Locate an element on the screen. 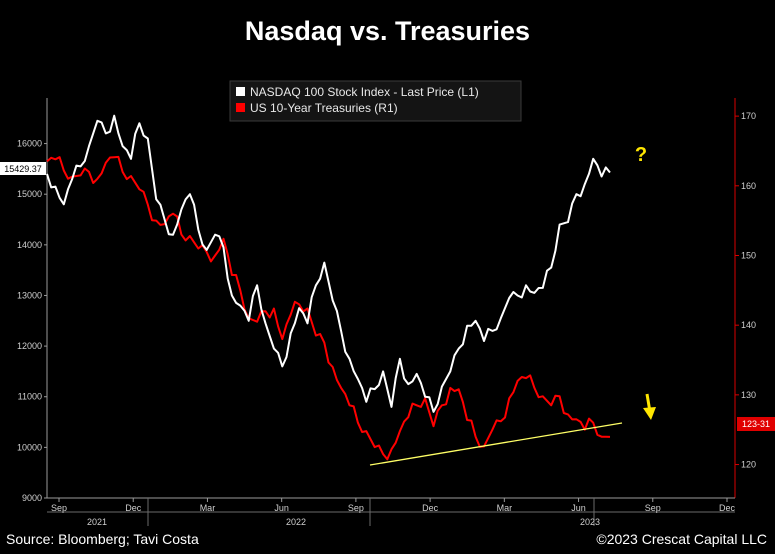  right-tick-label: 150 is located at coordinates (748, 255).